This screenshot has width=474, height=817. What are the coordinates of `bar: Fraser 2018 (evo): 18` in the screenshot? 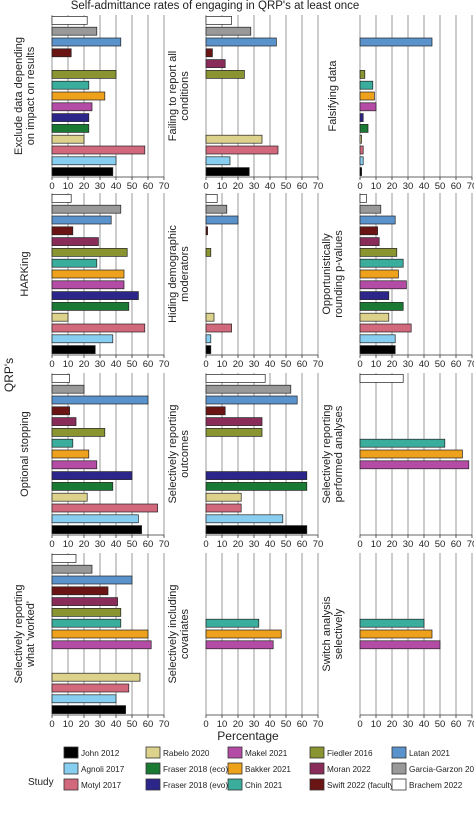 It's located at (374, 295).